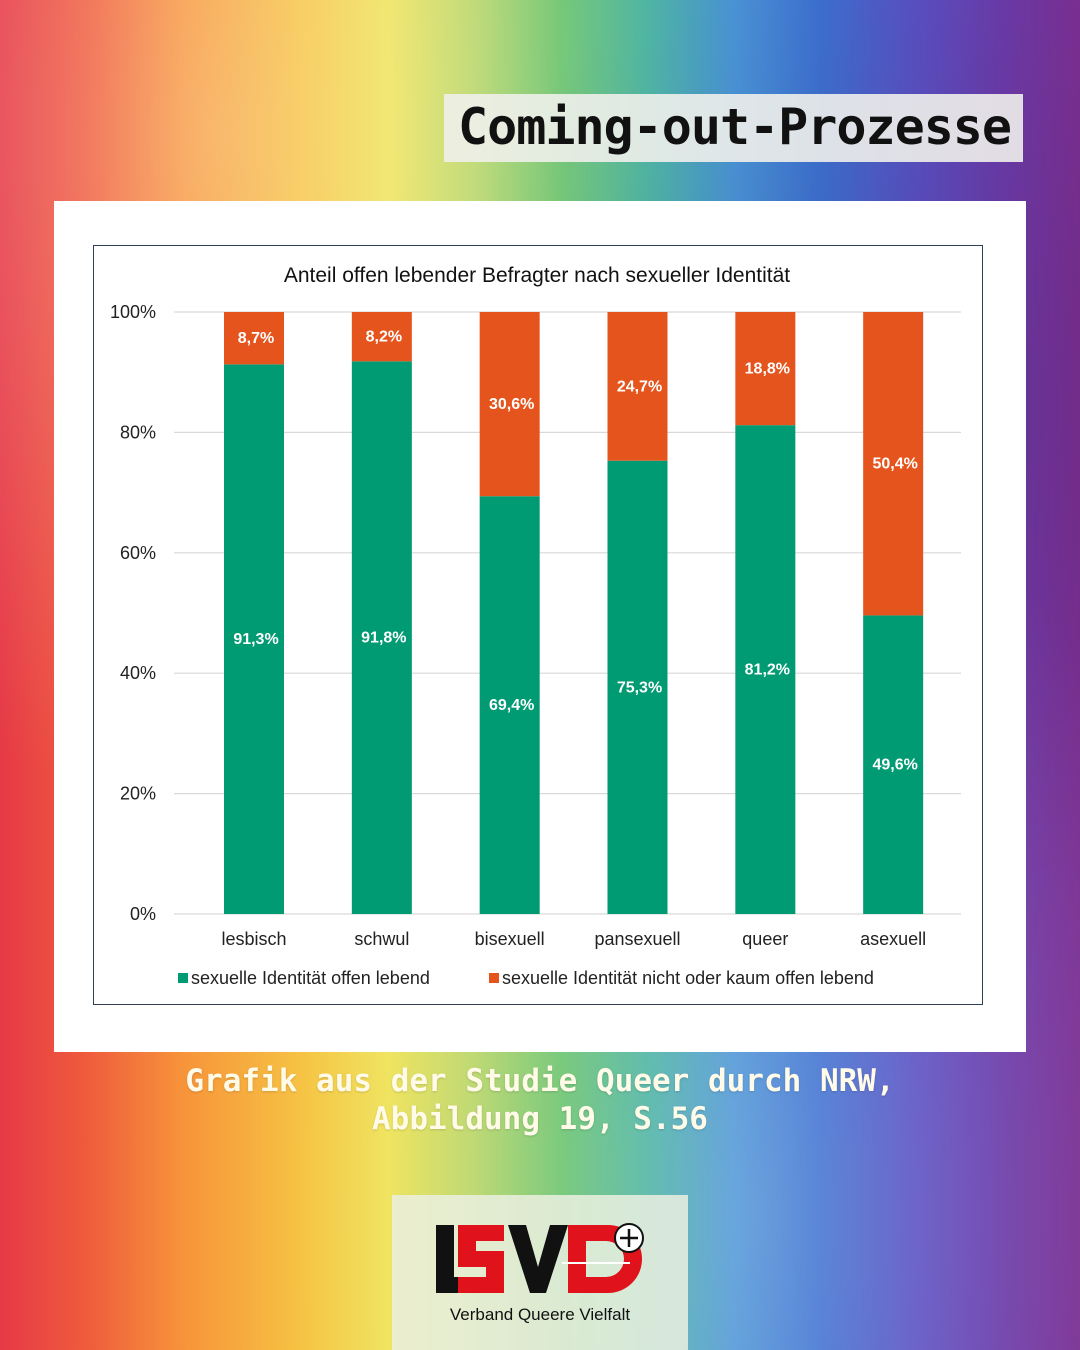  I want to click on legend-label-open: sexuelle Identität offen lebend, so click(310, 978).